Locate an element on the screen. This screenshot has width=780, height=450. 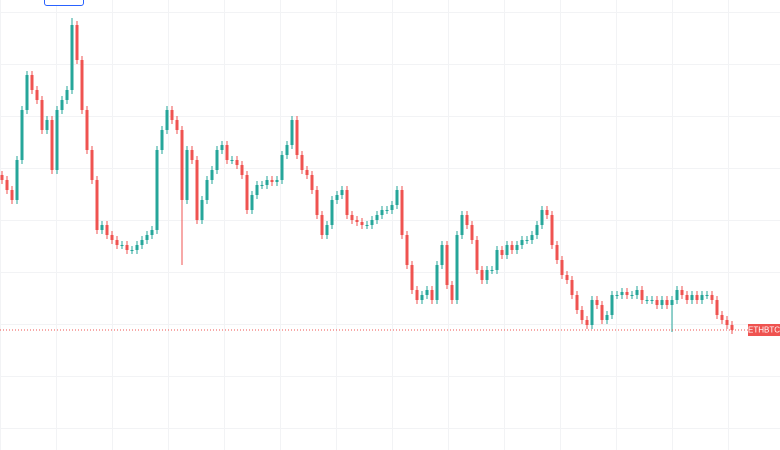
symbol-label: ETHBTC is located at coordinates (764, 330).